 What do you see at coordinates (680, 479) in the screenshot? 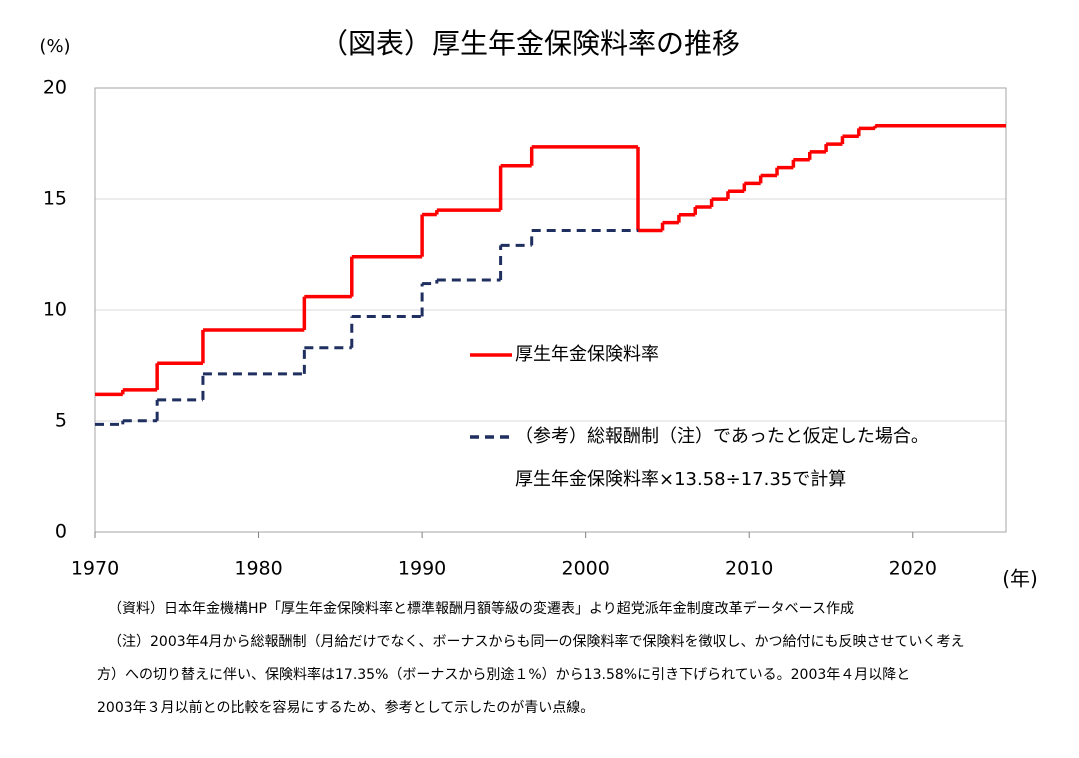
I see `legend-note: 厚生年金保険料率×13.58÷17.35で計算` at bounding box center [680, 479].